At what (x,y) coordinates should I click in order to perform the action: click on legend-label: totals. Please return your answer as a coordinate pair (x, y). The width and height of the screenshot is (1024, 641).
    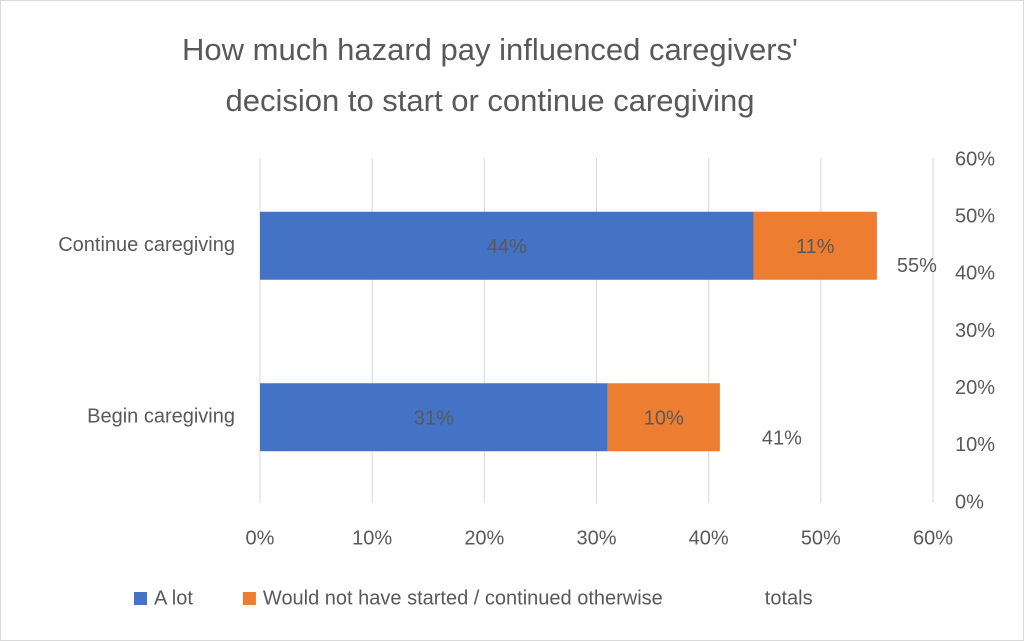
    Looking at the image, I should click on (789, 598).